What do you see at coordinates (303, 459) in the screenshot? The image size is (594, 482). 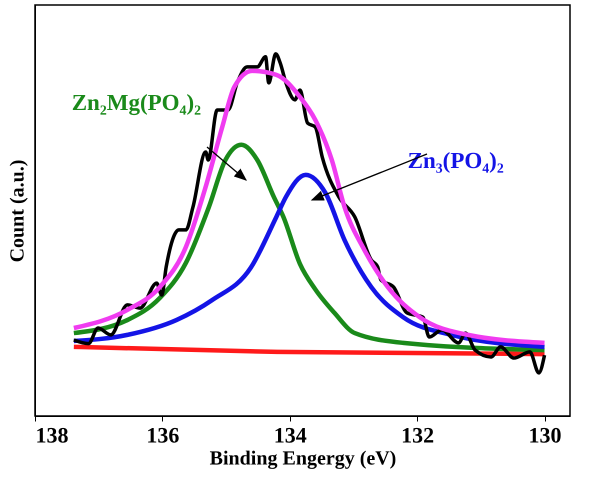 I see `x-axis-title: Binding Engergy (eV)` at bounding box center [303, 459].